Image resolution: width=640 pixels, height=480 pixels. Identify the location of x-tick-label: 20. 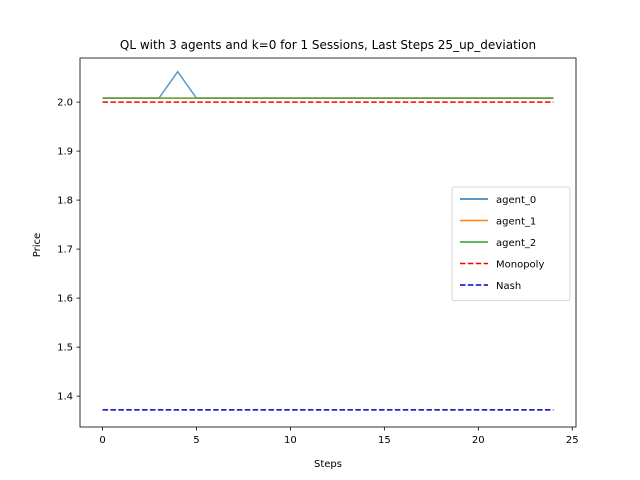
(478, 440).